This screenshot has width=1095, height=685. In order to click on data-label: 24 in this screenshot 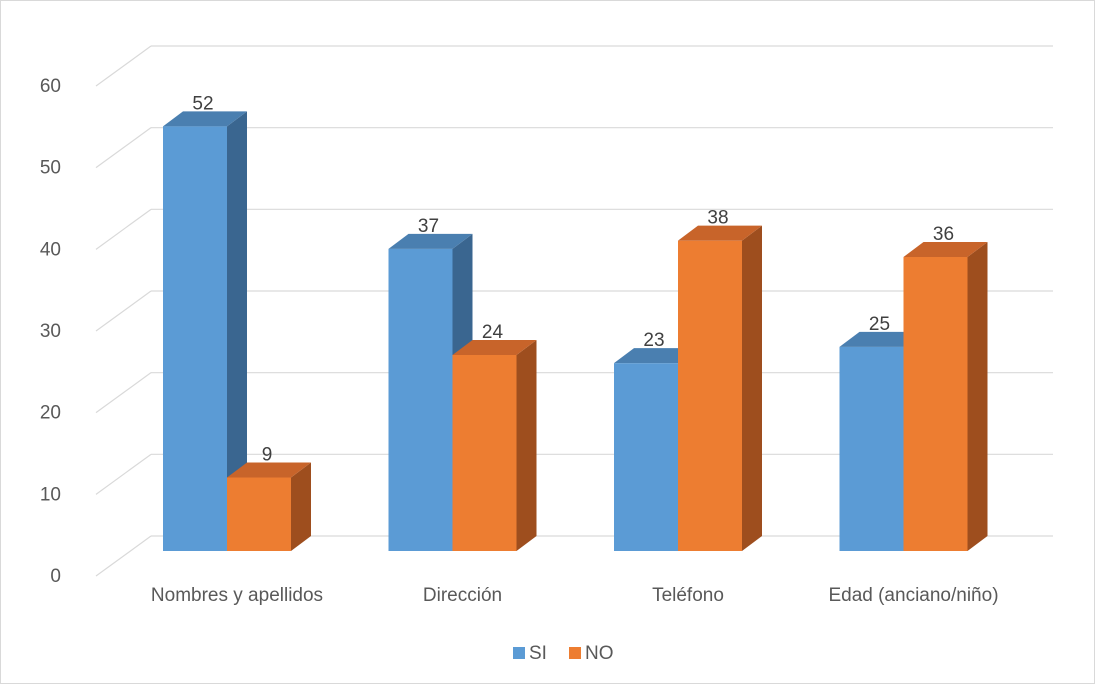, I will do `click(493, 332)`.